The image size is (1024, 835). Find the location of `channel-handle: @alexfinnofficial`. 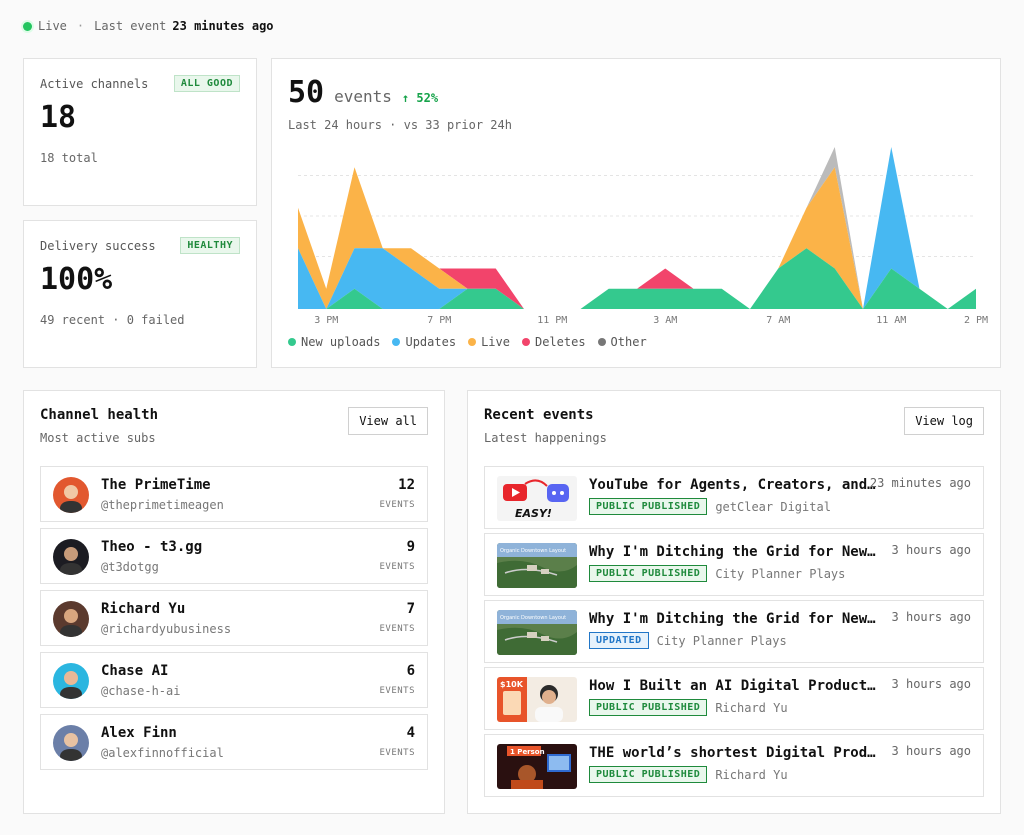

channel-handle: @alexfinnofficial is located at coordinates (162, 753).